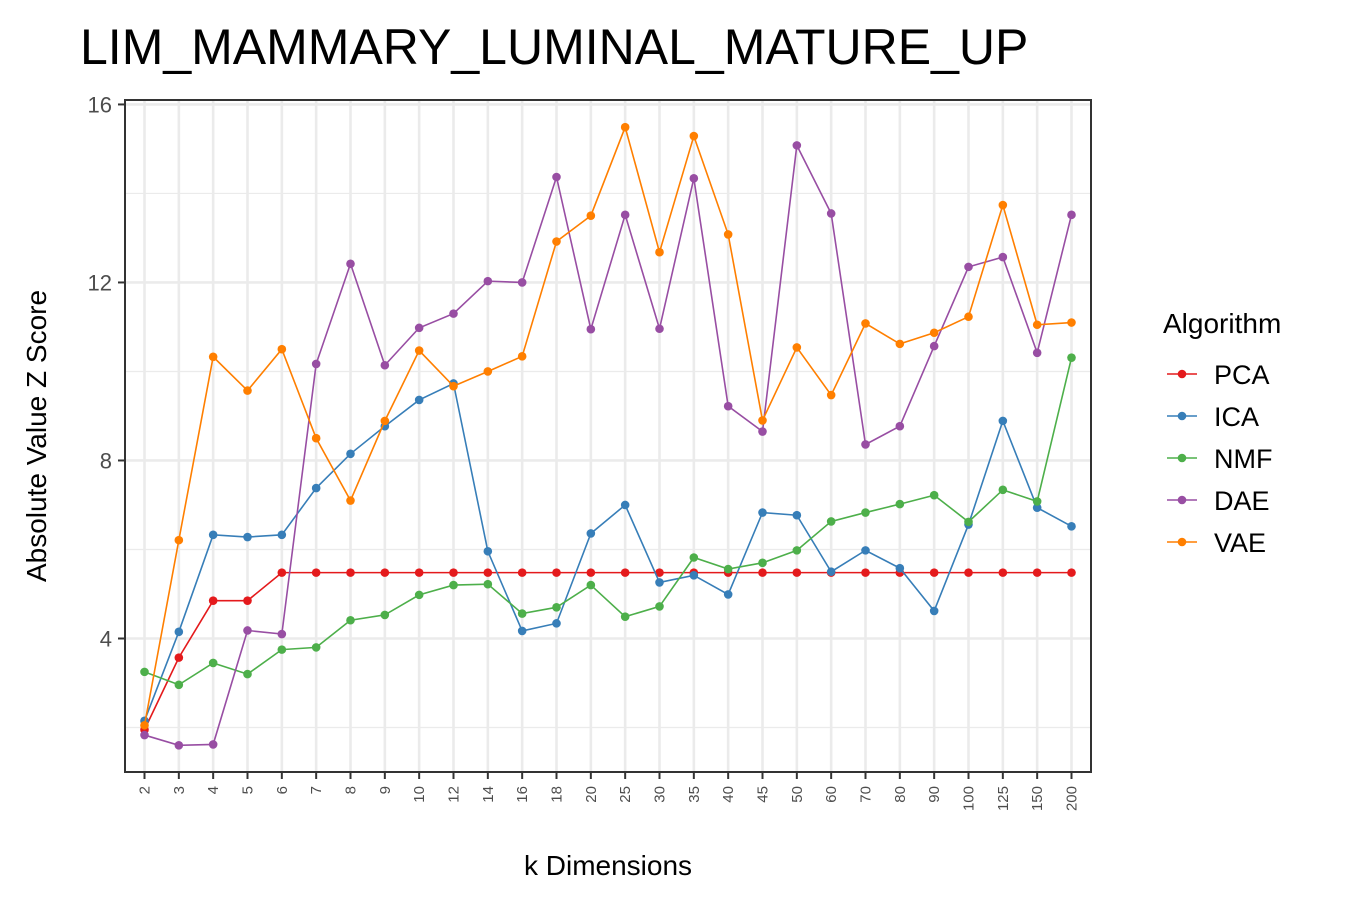 The height and width of the screenshot is (905, 1350). Describe the element at coordinates (866, 794) in the screenshot. I see `x-tick-label: 70` at that location.